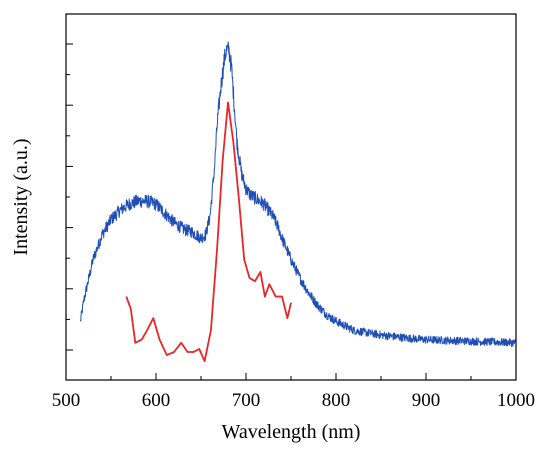 The height and width of the screenshot is (449, 550). I want to click on x-tick-label: 1000, so click(516, 400).